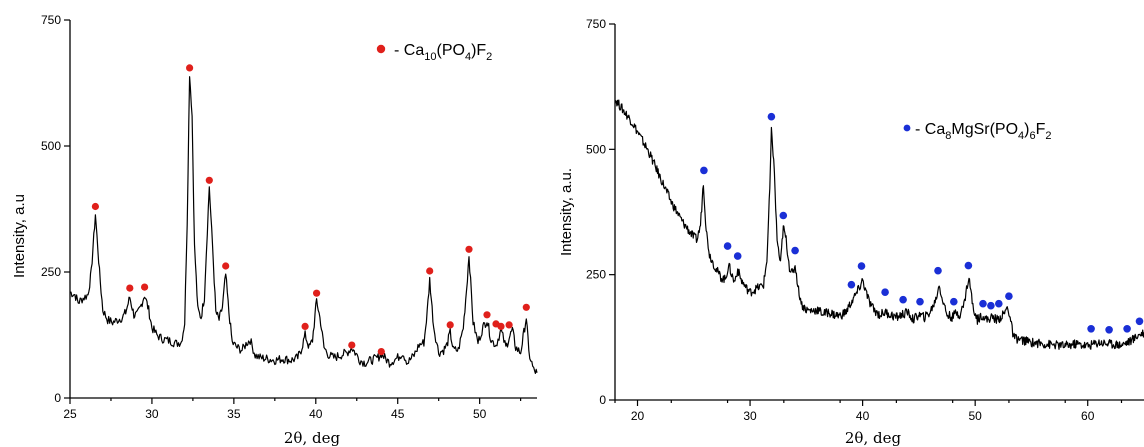 The image size is (1144, 447). Describe the element at coordinates (983, 131) in the screenshot. I see `legend-label-right: - Ca8MgSr(PO4)6F2` at that location.